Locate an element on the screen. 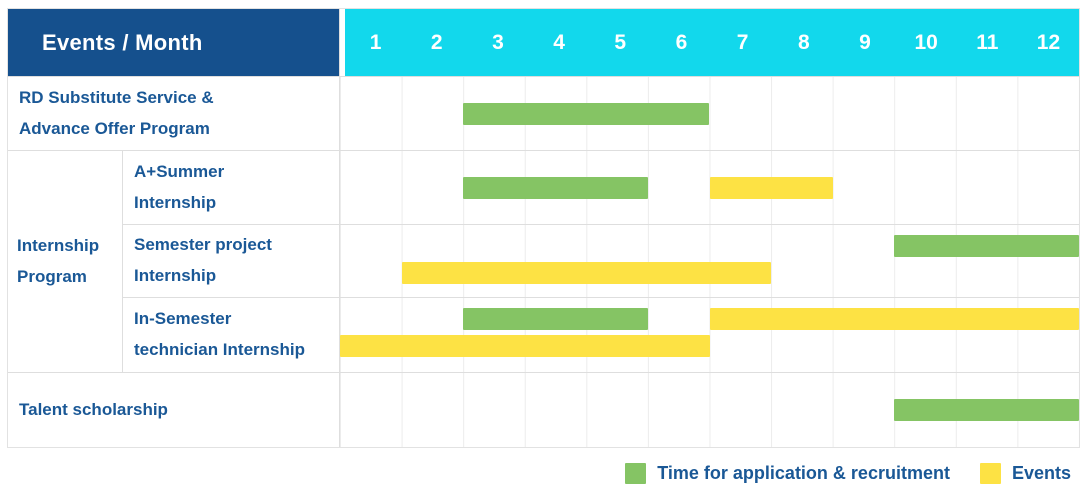 This screenshot has width=1080, height=494. month-header-cell: 12 is located at coordinates (1048, 42).